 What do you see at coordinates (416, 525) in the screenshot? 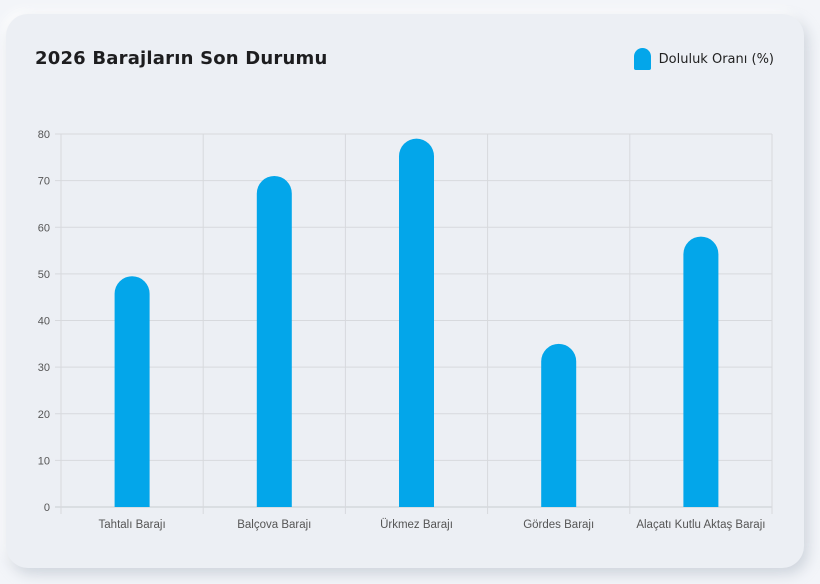
I see `x-tick-label: Ürkmez Barajı` at bounding box center [416, 525].